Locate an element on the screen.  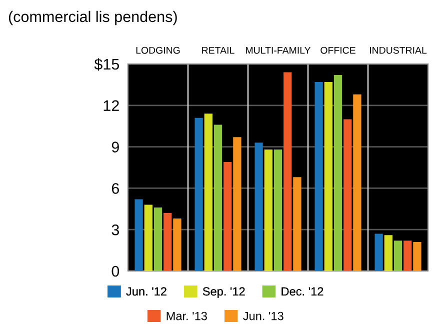
x-tick-label: INDUSTRIAL is located at coordinates (398, 50).